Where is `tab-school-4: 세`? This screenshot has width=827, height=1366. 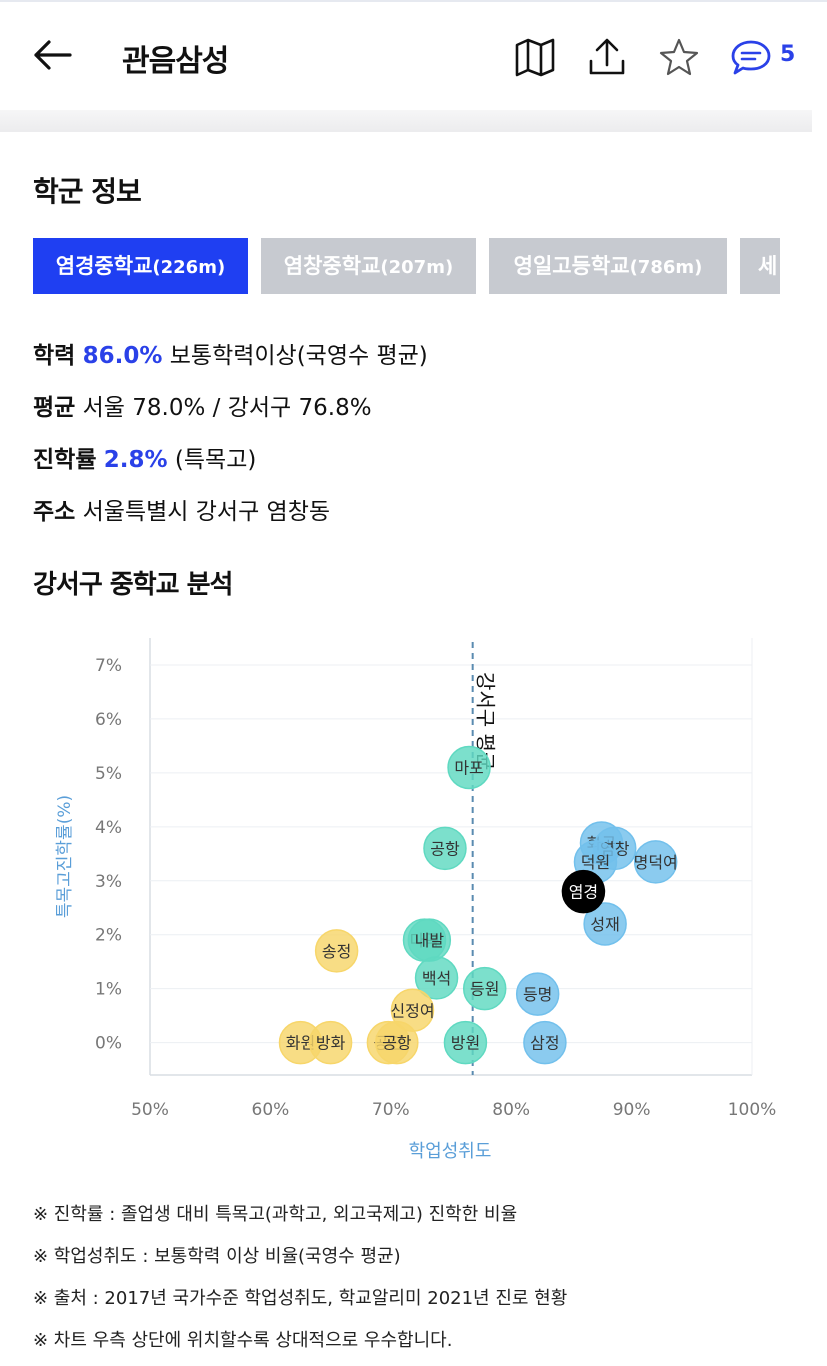 tab-school-4: 세 is located at coordinates (760, 266).